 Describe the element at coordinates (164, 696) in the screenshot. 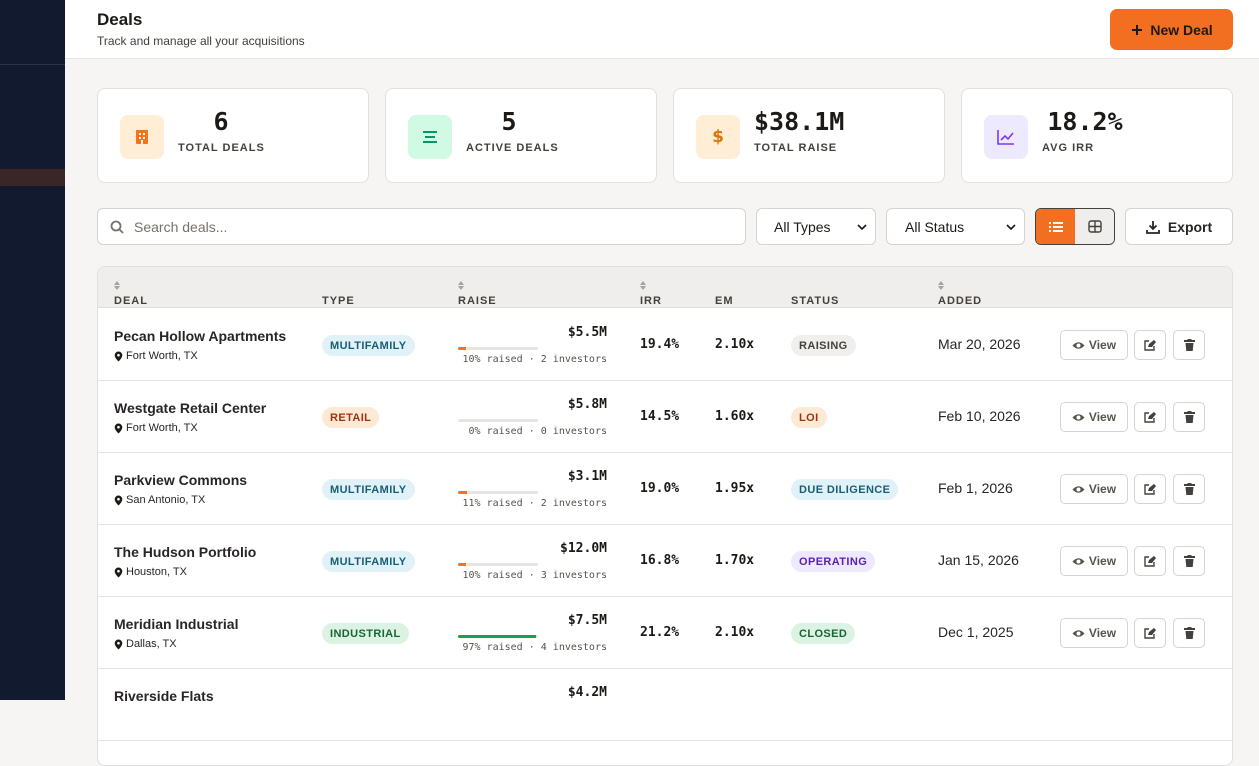

I see `deal-name: Riverside Flats` at that location.